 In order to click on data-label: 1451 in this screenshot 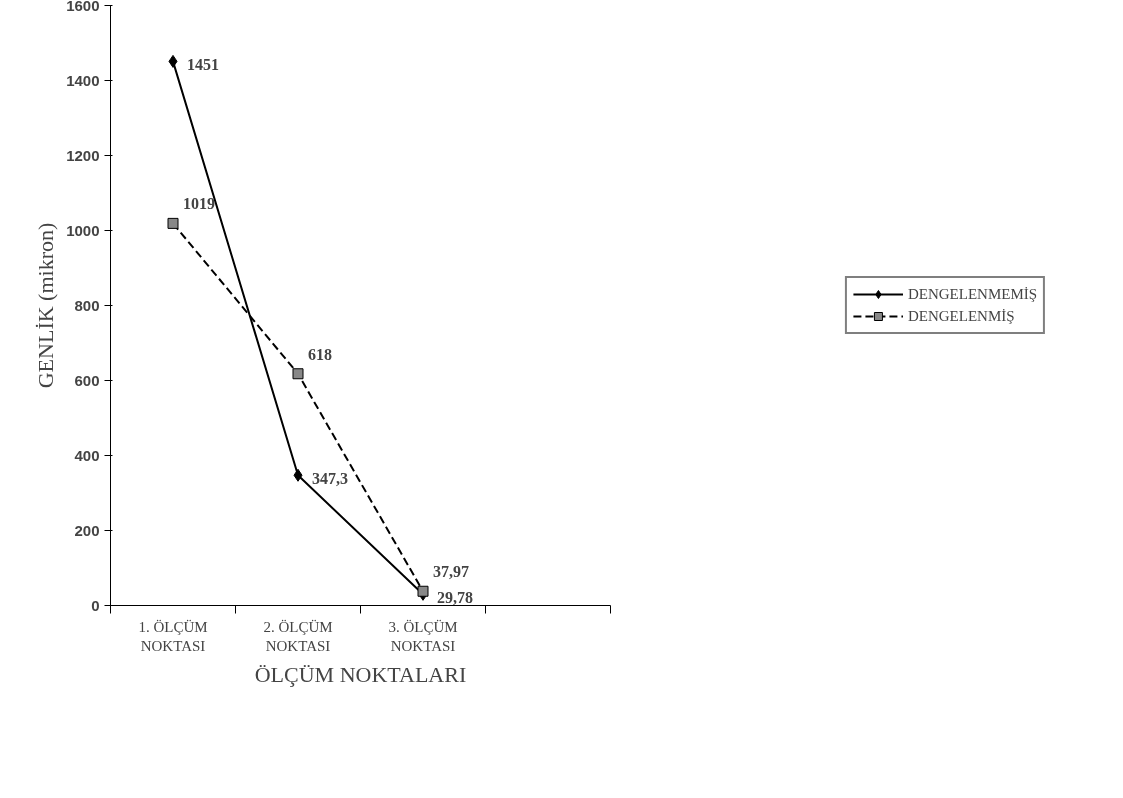, I will do `click(203, 65)`.